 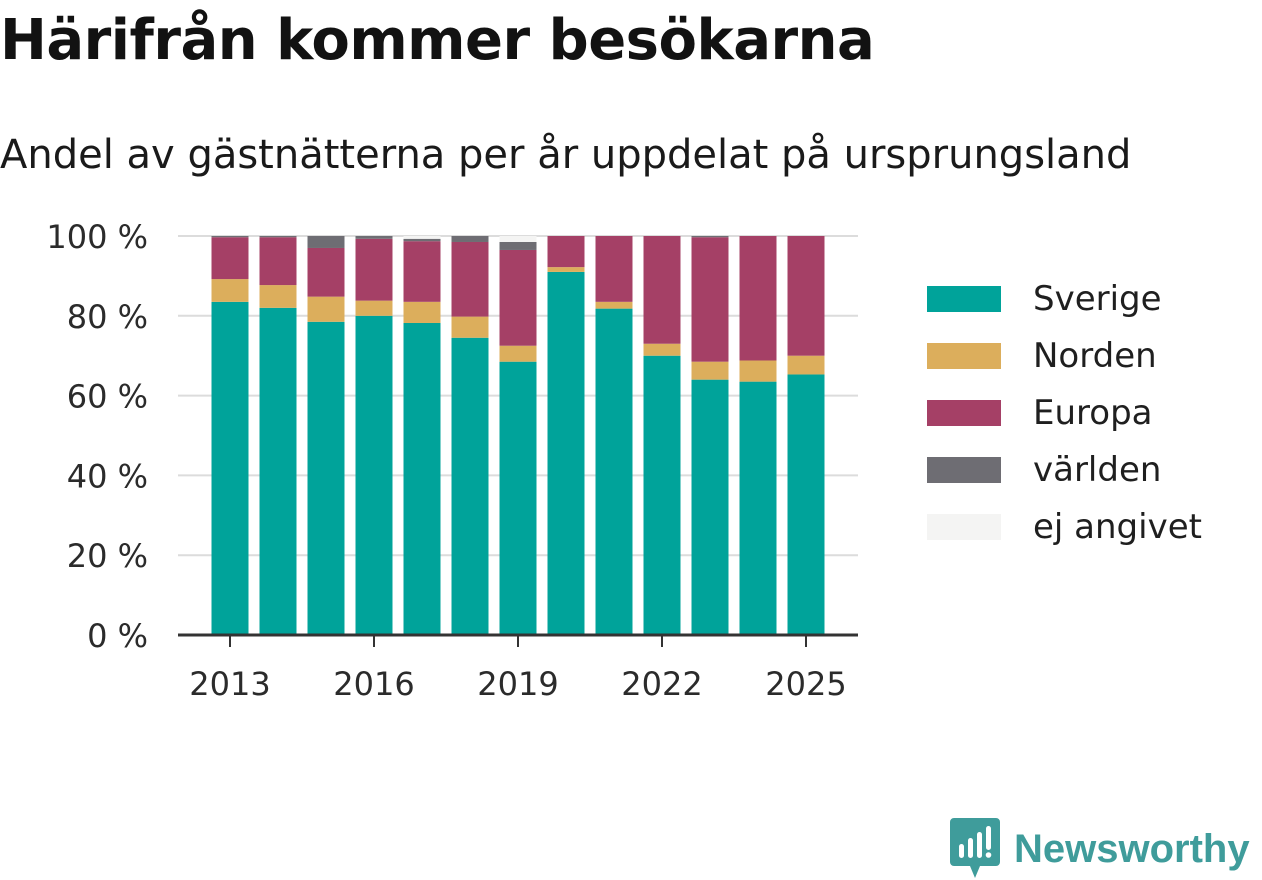 What do you see at coordinates (975, 848) in the screenshot?
I see `newsworthy-logo-icon` at bounding box center [975, 848].